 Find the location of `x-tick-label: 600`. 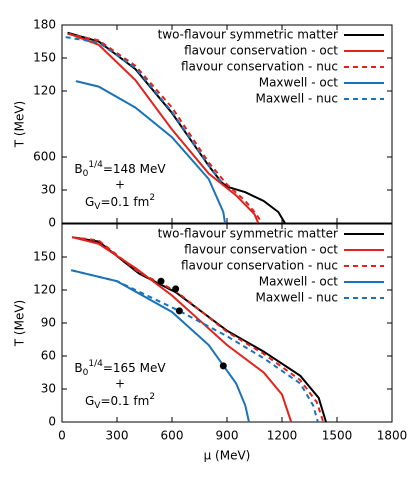

x-tick-label: 600 is located at coordinates (172, 436).